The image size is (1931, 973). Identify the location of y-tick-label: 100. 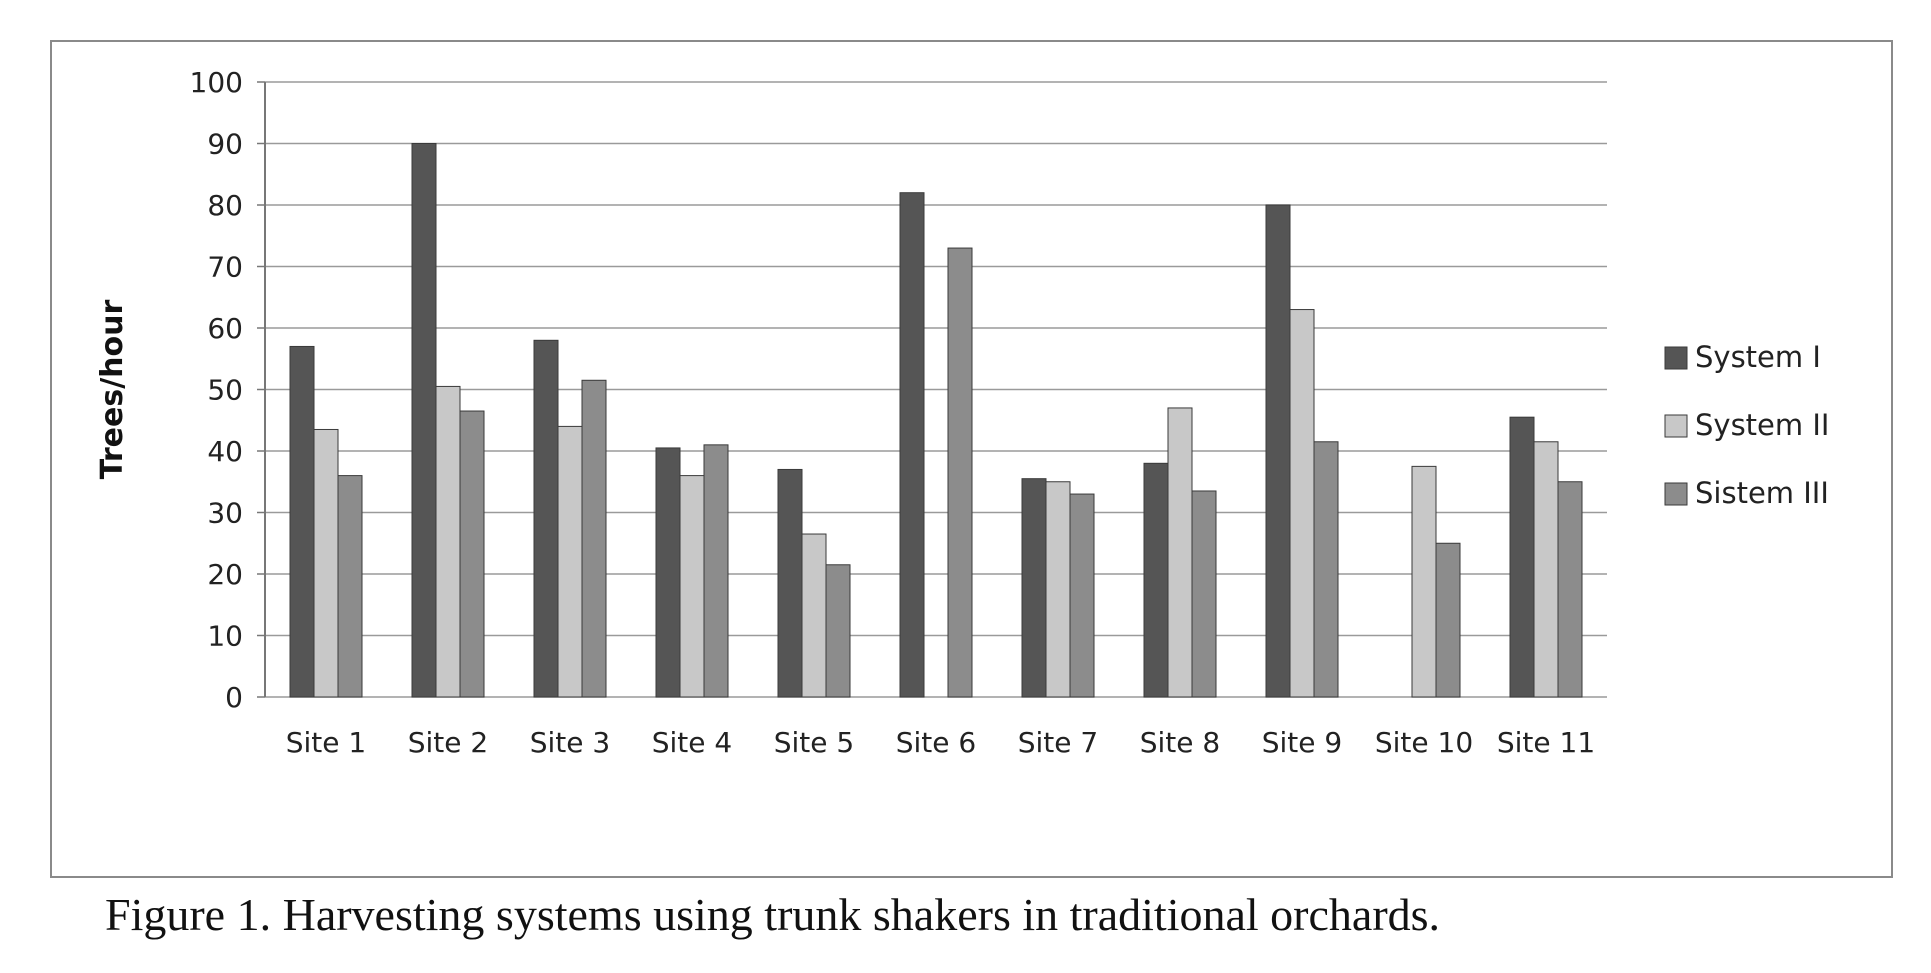
(216, 82).